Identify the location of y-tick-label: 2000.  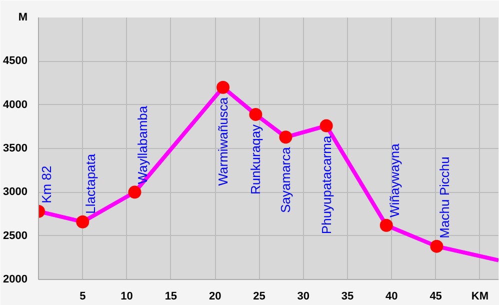
(15, 280).